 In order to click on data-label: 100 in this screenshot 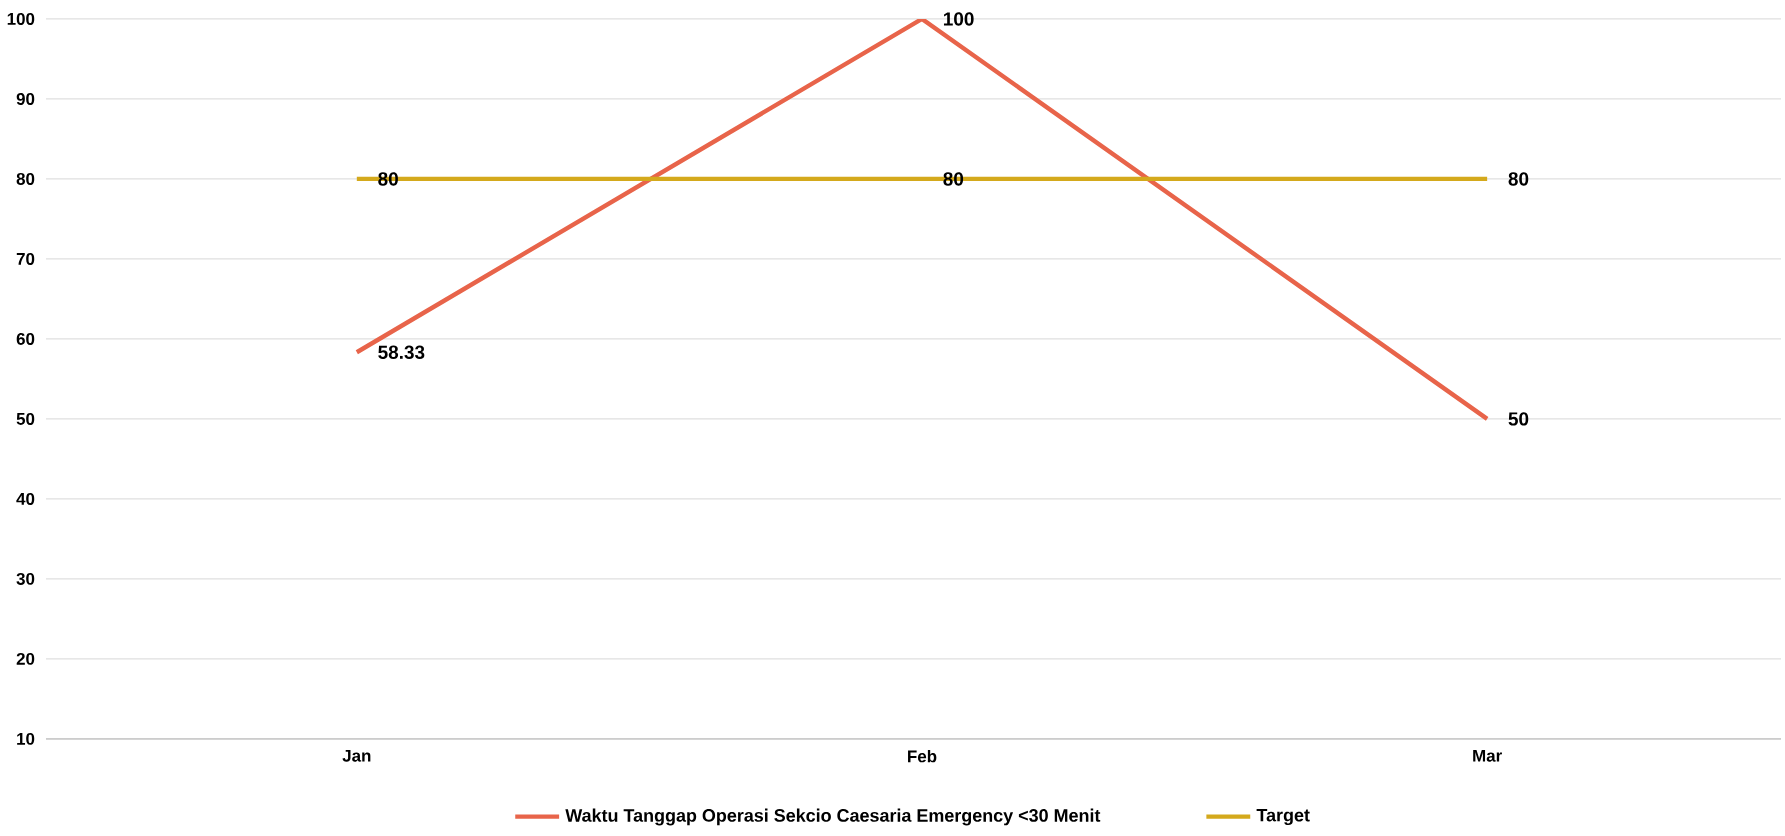, I will do `click(958, 19)`.